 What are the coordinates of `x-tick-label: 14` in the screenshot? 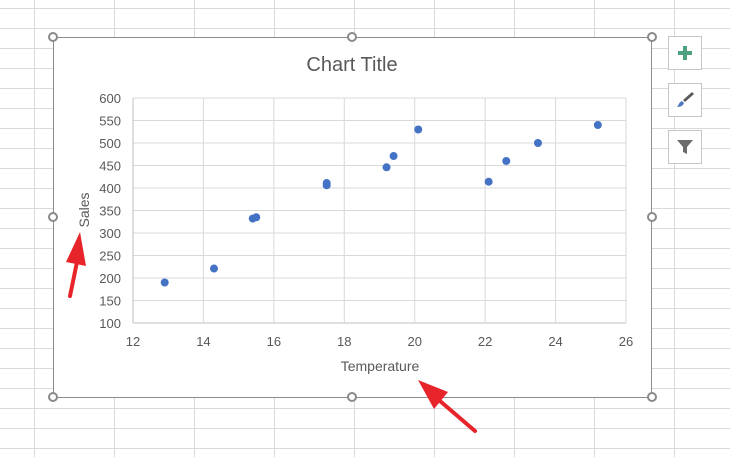 It's located at (203, 341).